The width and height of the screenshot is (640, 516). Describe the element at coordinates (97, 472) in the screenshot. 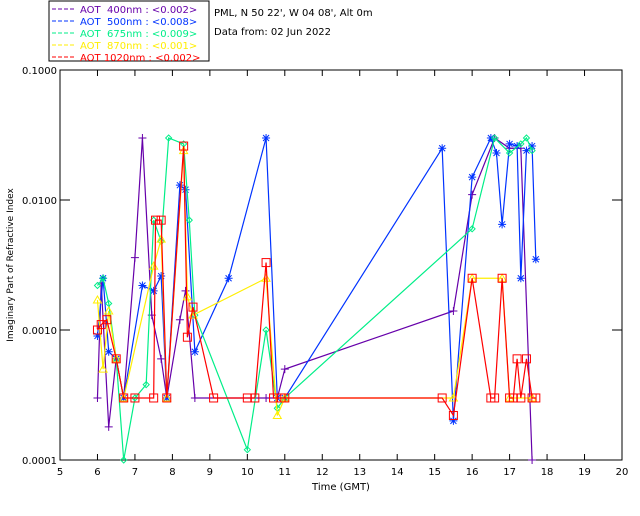

I see `x-tick-label: 6` at that location.